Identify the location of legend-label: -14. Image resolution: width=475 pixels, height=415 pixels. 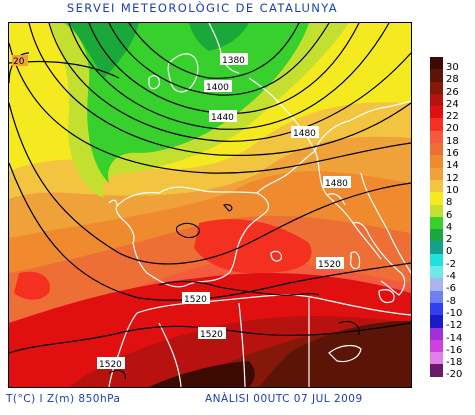
(454, 338).